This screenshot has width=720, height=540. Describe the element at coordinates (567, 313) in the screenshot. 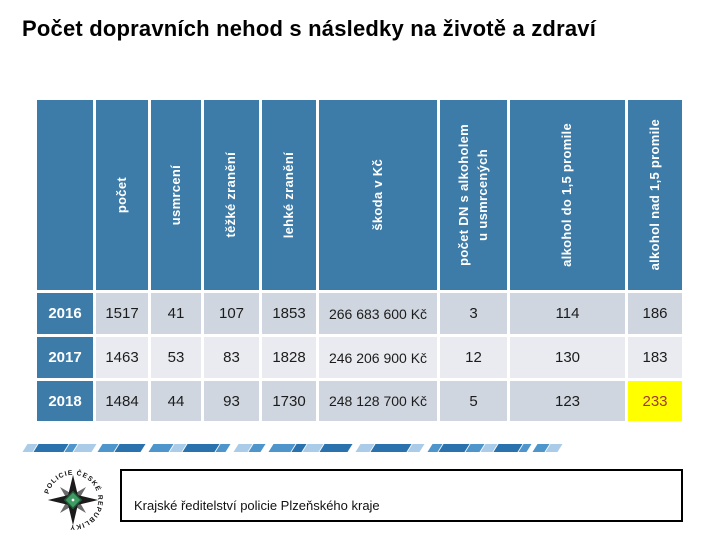

I see `table-cell: 114` at that location.